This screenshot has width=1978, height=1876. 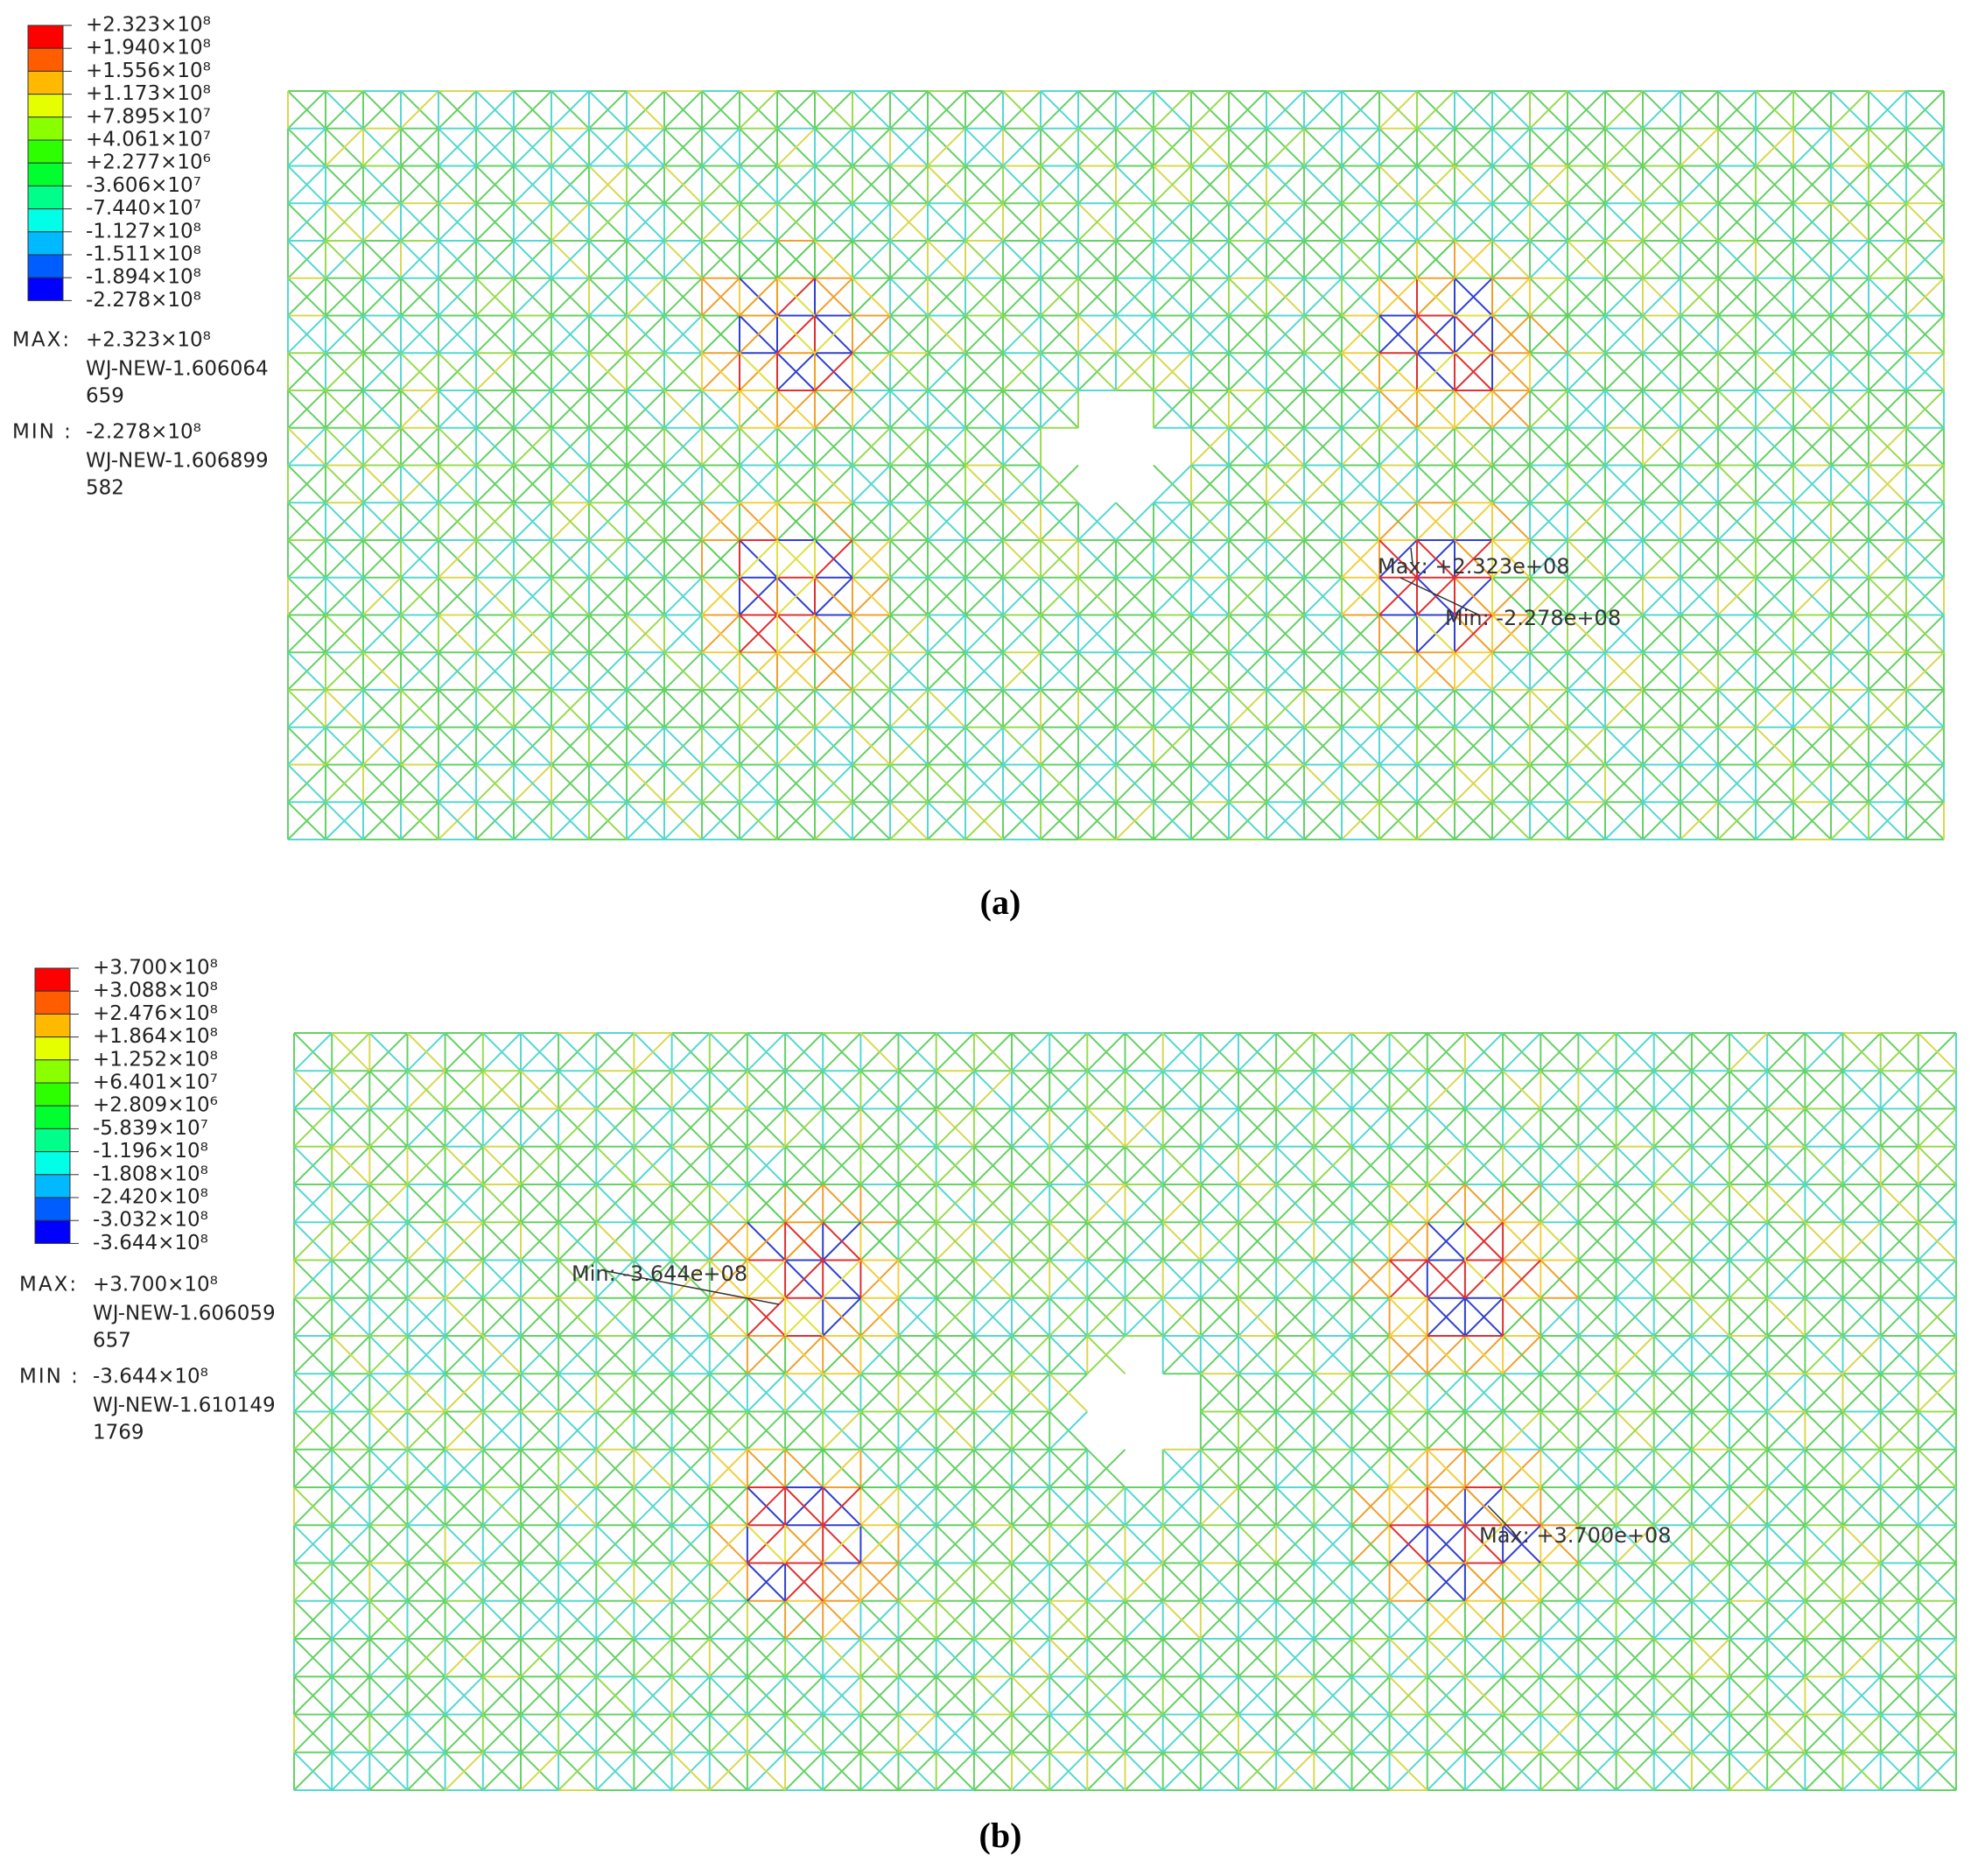 I want to click on legend-label: +1.556×10⁸, so click(x=148, y=71).